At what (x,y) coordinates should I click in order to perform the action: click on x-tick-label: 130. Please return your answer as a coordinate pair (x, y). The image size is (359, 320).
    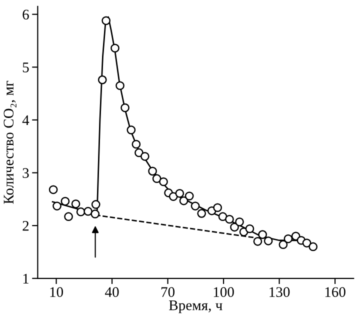
    Looking at the image, I should click on (280, 292).